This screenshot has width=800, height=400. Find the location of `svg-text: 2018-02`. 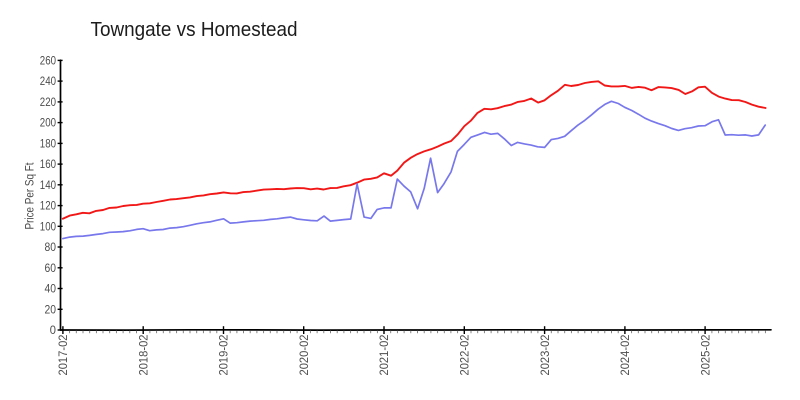

svg-text: 2018-02 is located at coordinates (143, 354).